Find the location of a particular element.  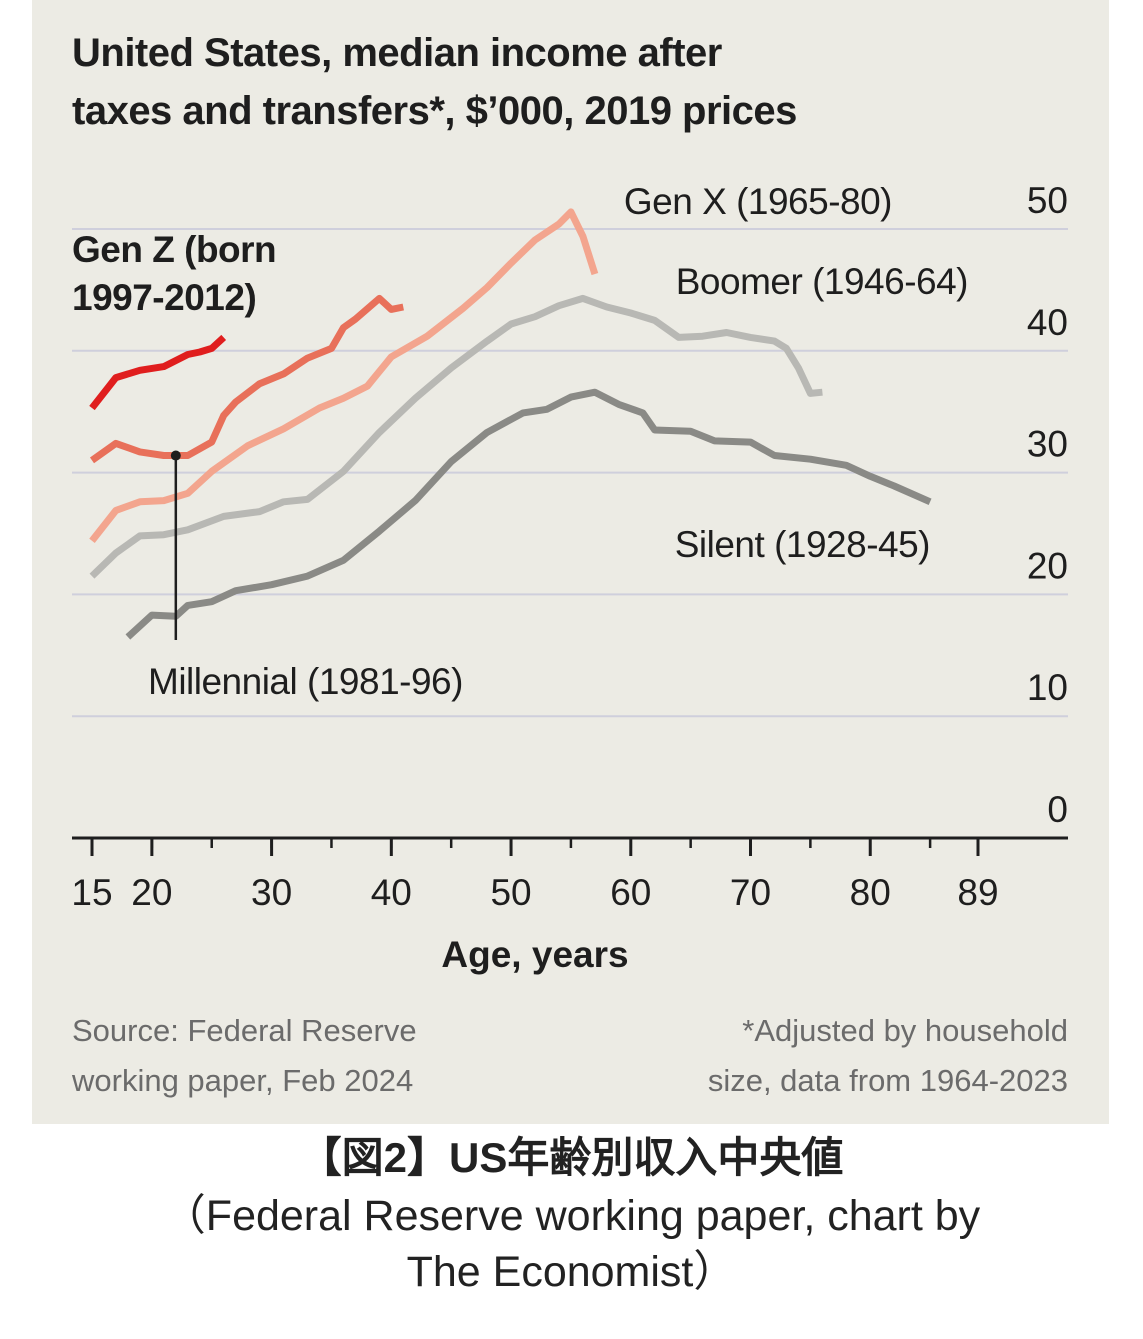

chart-title-line-1: United States, median income after is located at coordinates (397, 53).